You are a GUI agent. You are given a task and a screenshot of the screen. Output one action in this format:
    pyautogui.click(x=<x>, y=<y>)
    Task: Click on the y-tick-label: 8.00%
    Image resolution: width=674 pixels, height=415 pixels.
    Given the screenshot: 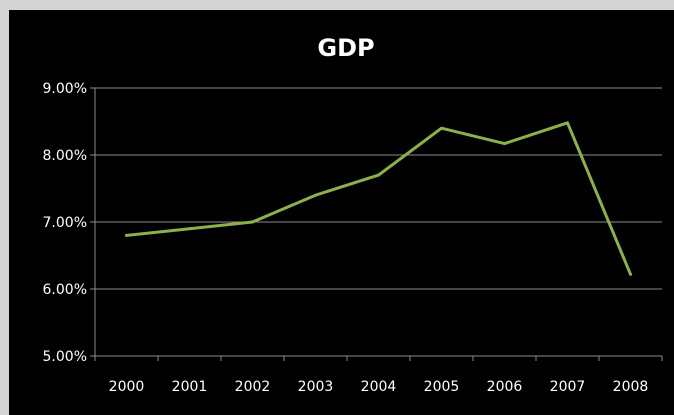 What is the action you would take?
    pyautogui.click(x=65, y=156)
    